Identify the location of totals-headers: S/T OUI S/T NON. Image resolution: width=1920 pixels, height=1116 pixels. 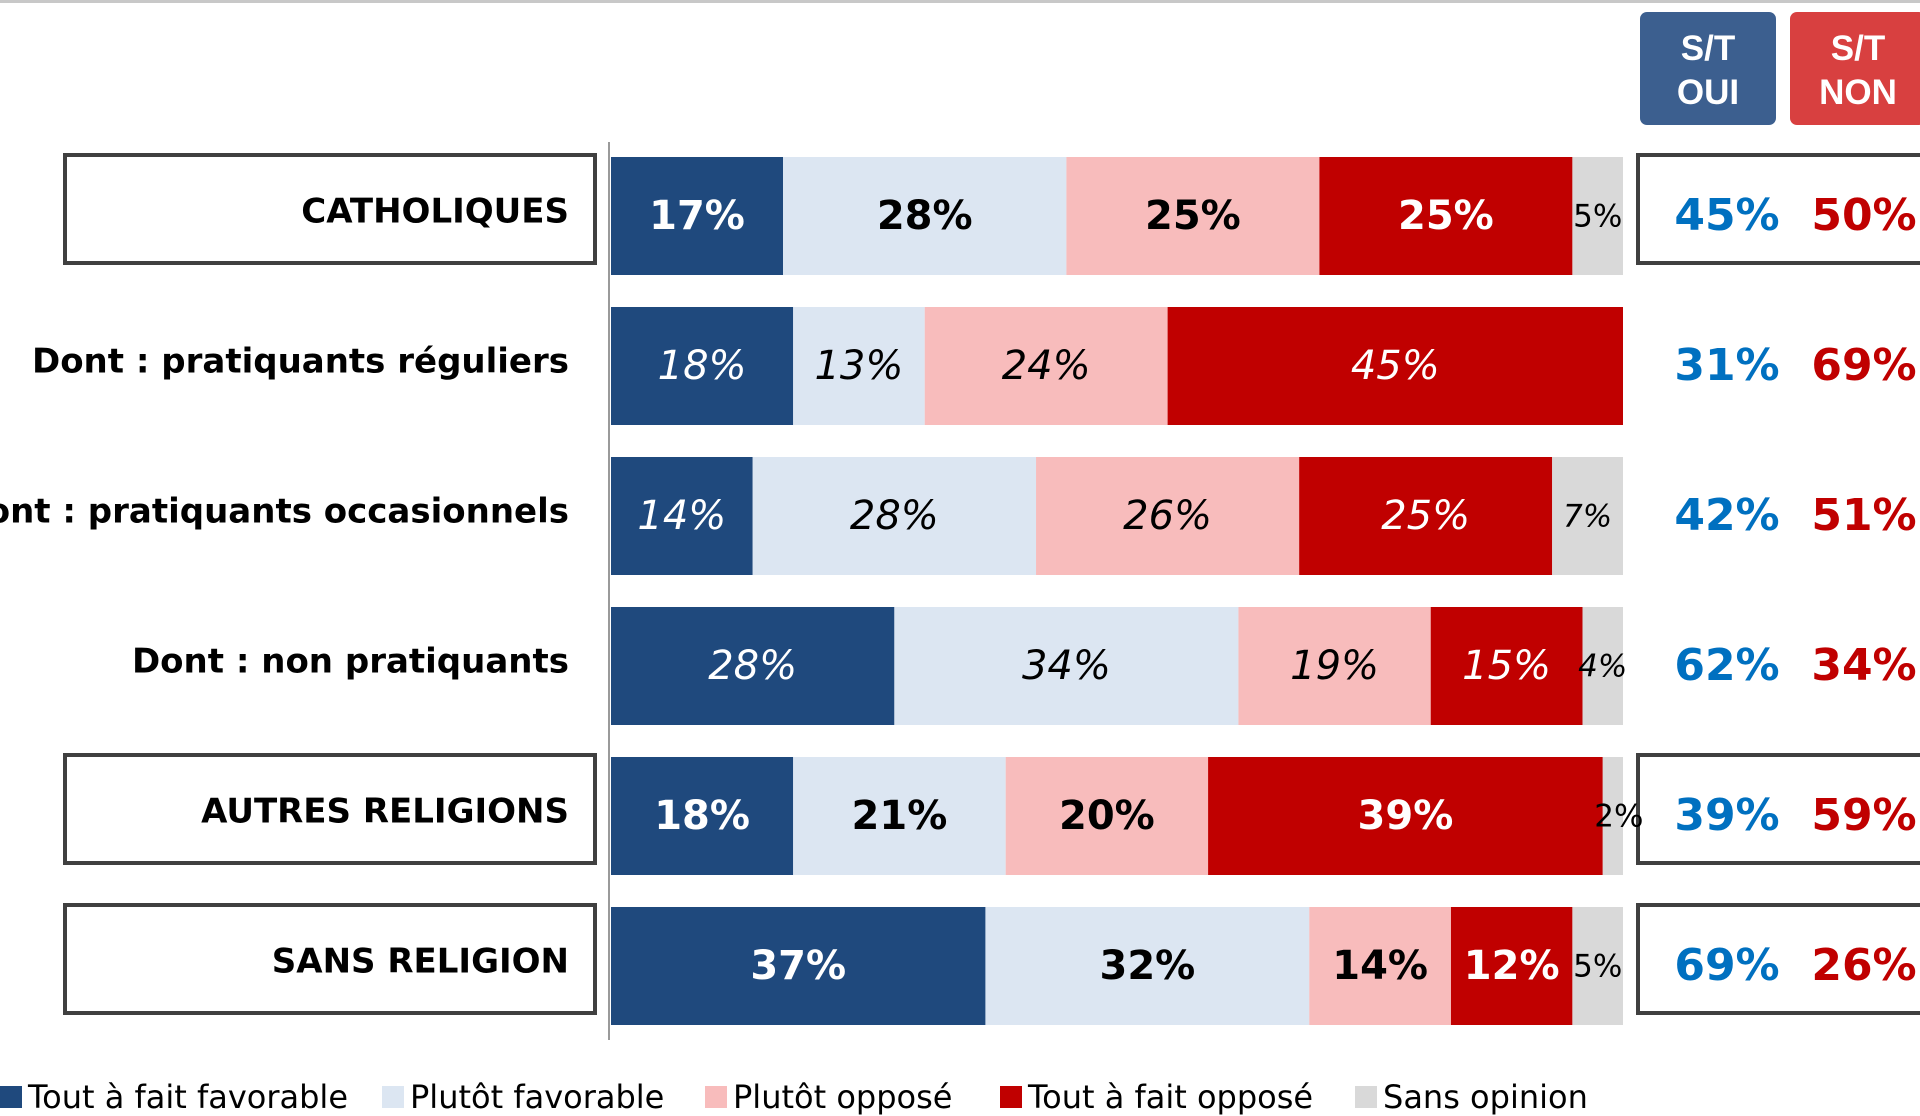
(1780, 68).